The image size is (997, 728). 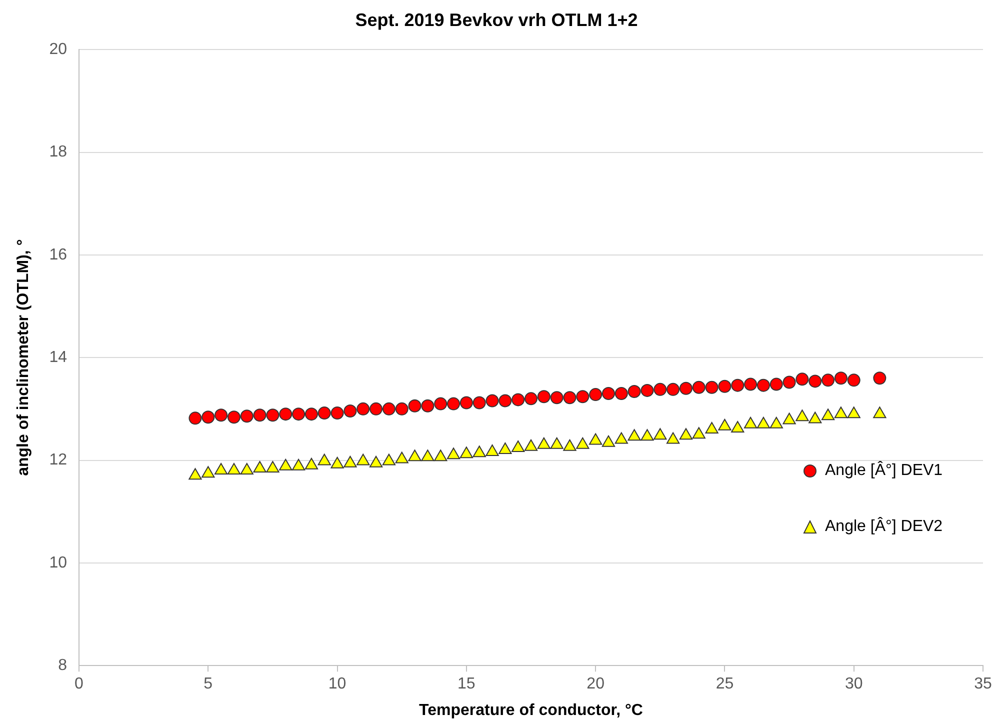 I want to click on y-axis-title: angle of inclinometer (OTLM), °, so click(x=23, y=357).